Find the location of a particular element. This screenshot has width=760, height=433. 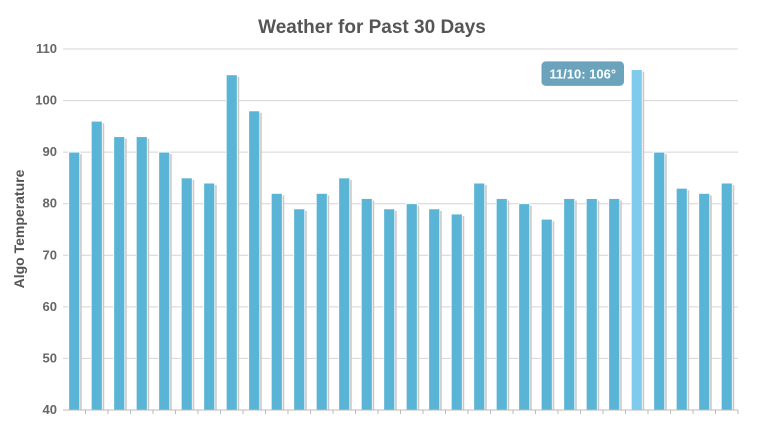

tooltip-box is located at coordinates (583, 73).